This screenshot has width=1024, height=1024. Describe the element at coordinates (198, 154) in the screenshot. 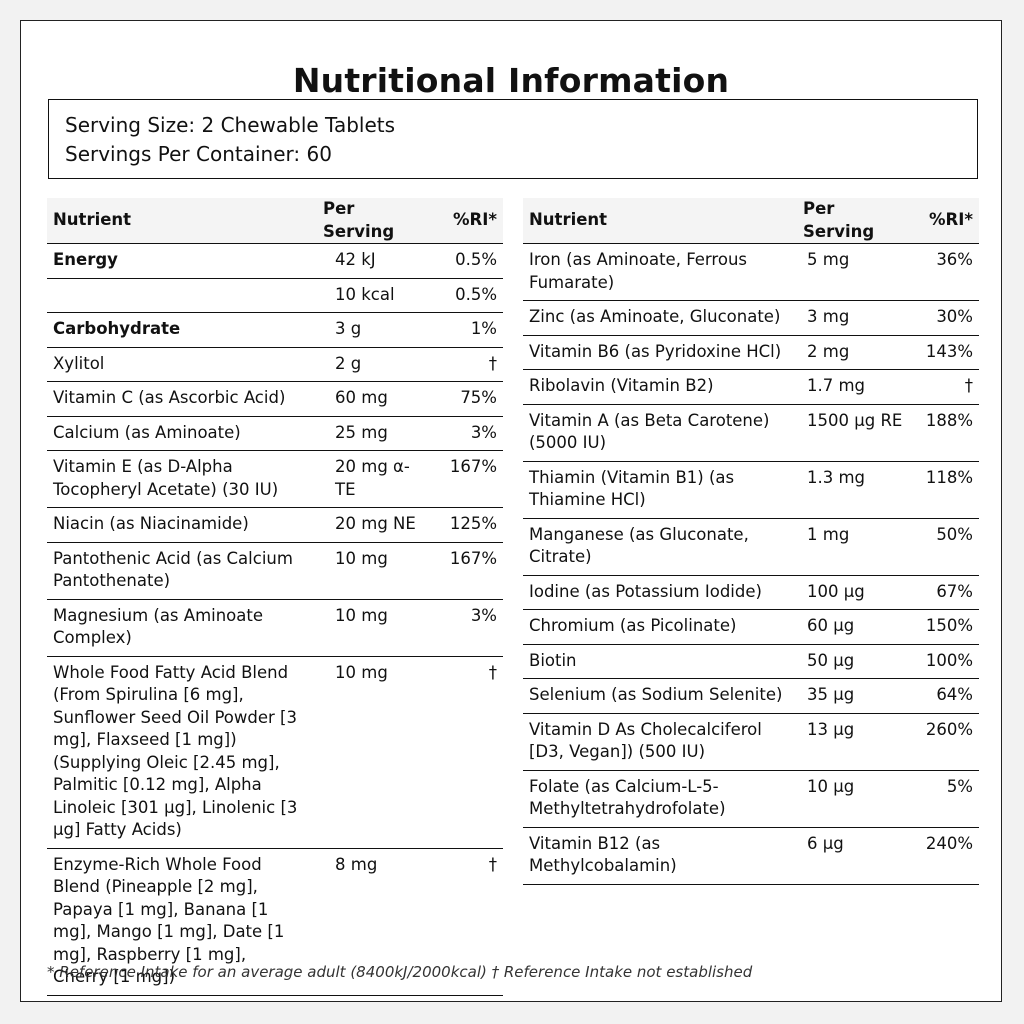

I see `servings-per-container: Servings Per Container: 60` at that location.